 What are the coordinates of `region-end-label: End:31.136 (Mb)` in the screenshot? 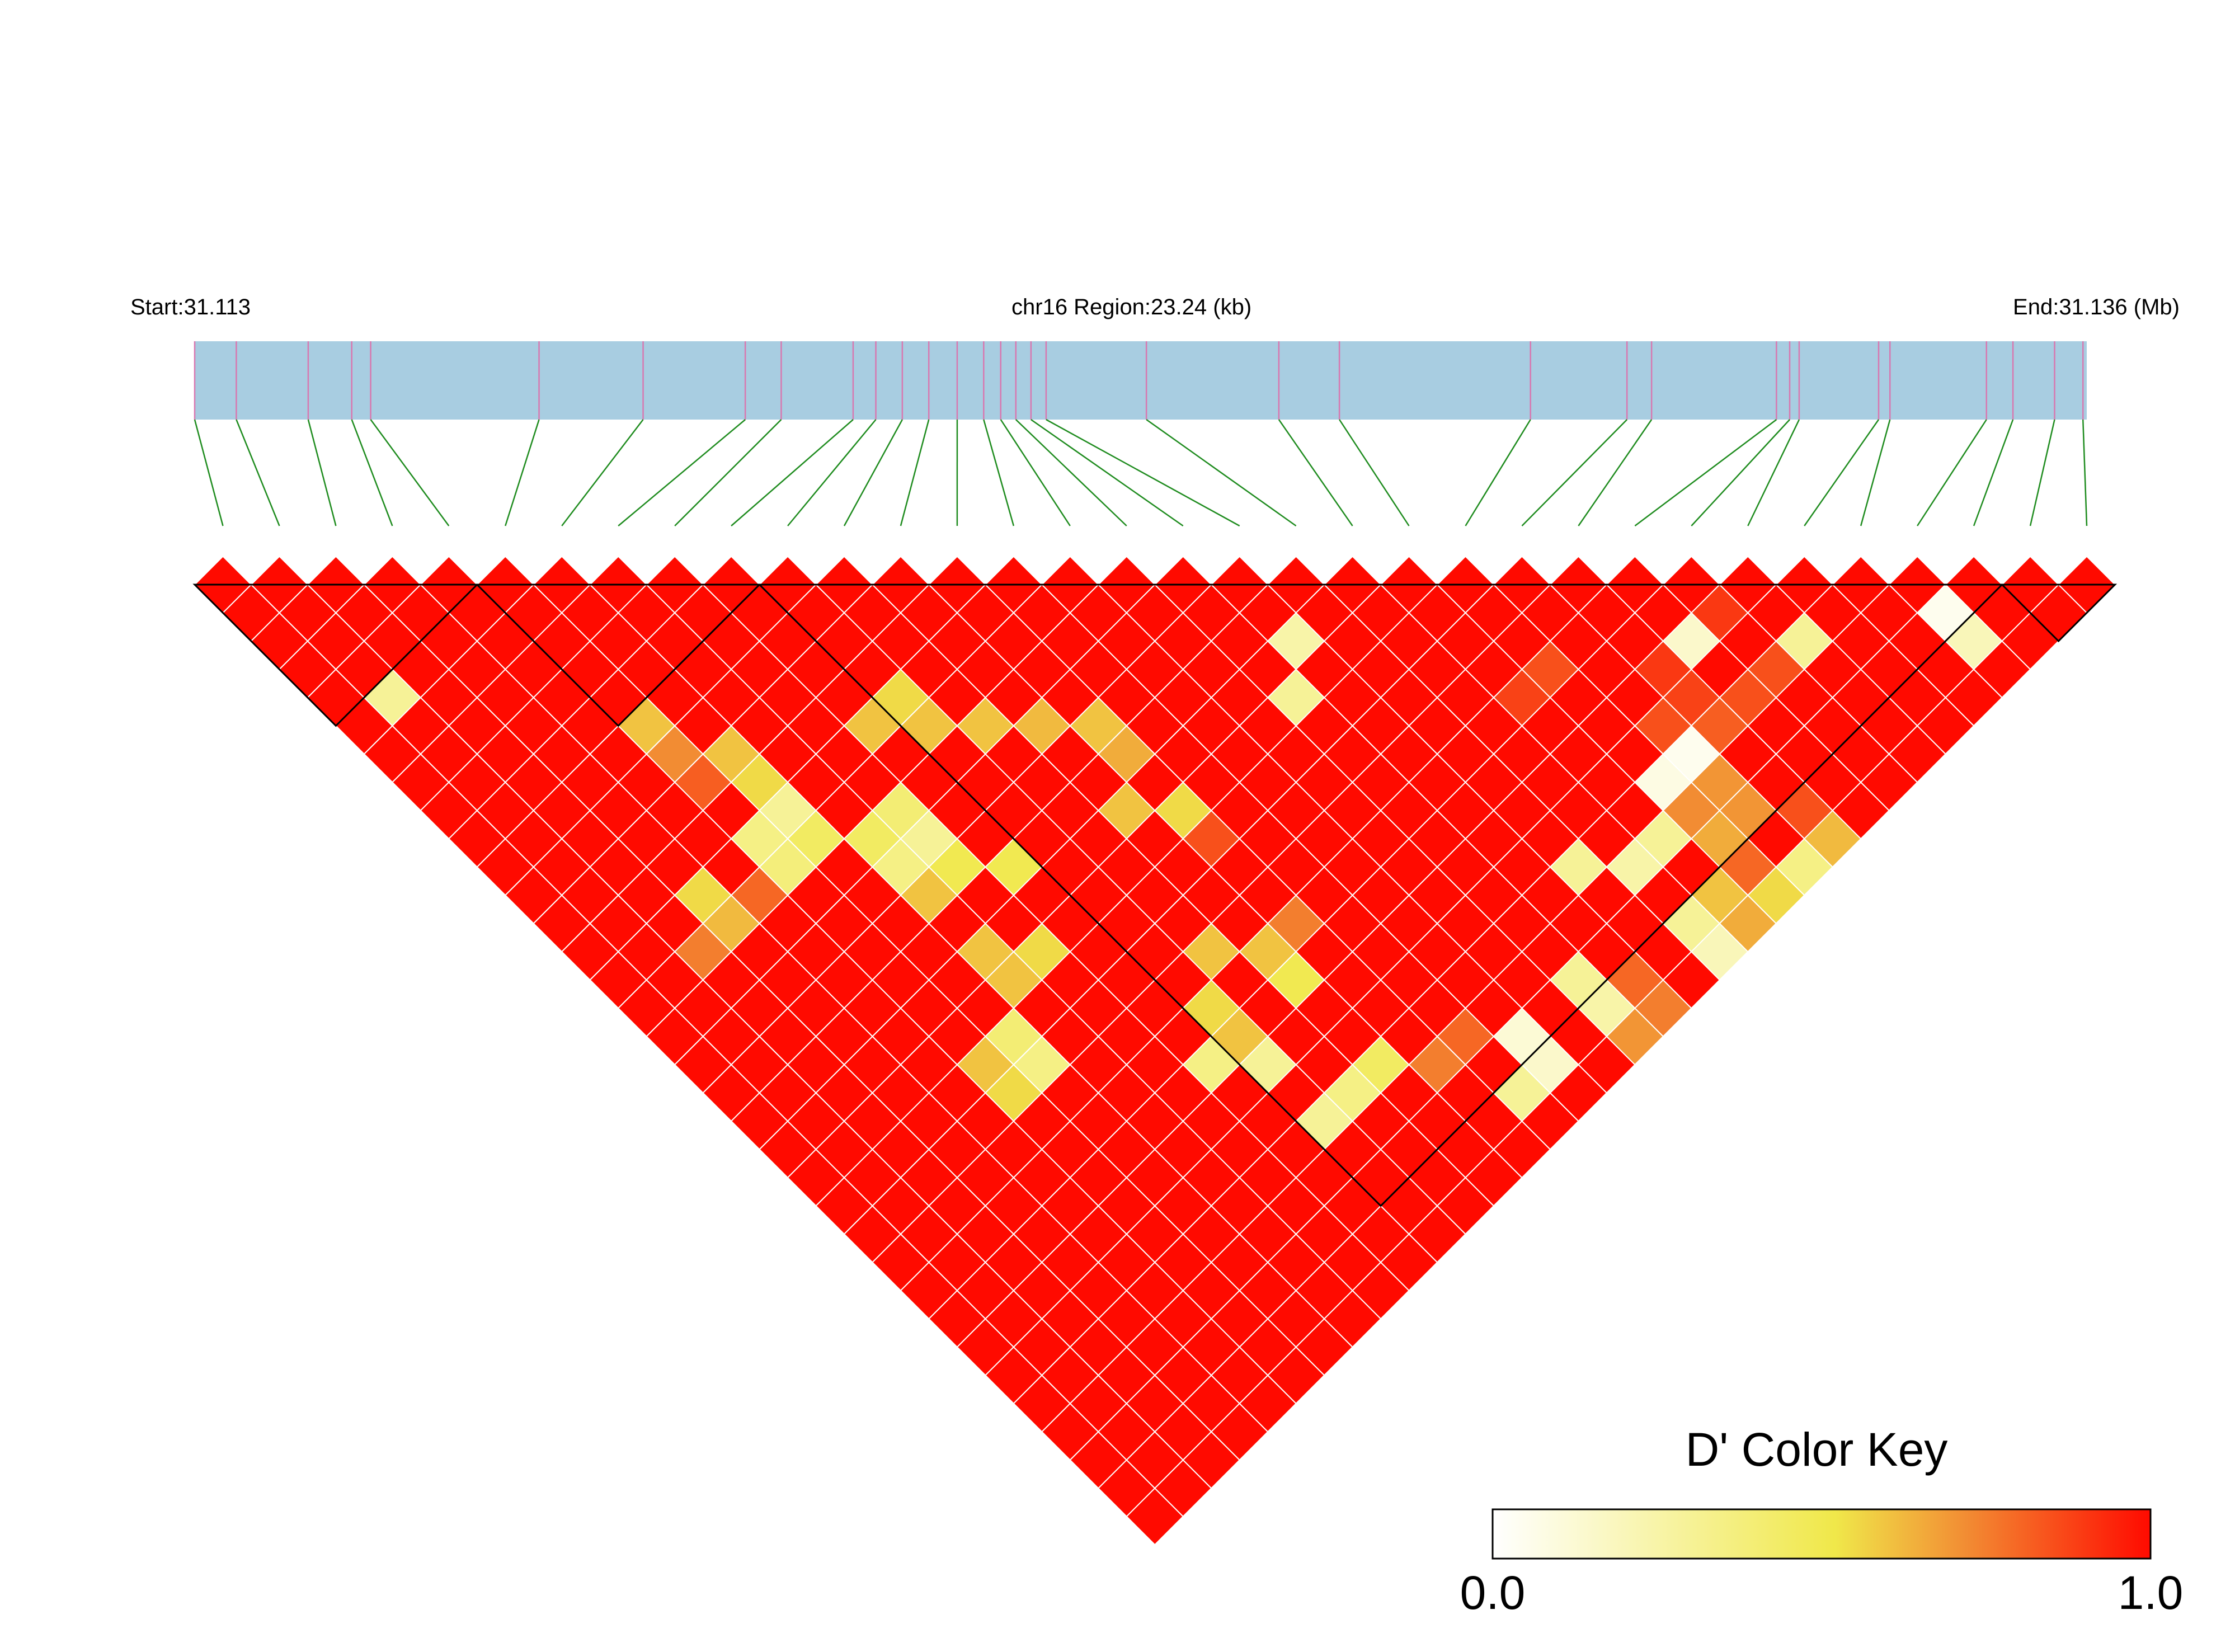 It's located at (2096, 307).